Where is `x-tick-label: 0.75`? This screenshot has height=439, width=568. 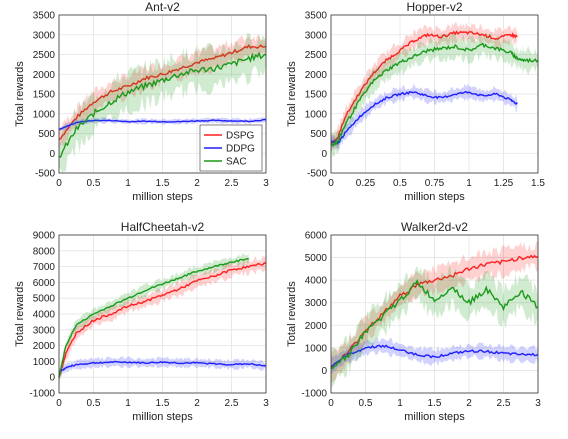 x-tick-label: 0.75 is located at coordinates (435, 183).